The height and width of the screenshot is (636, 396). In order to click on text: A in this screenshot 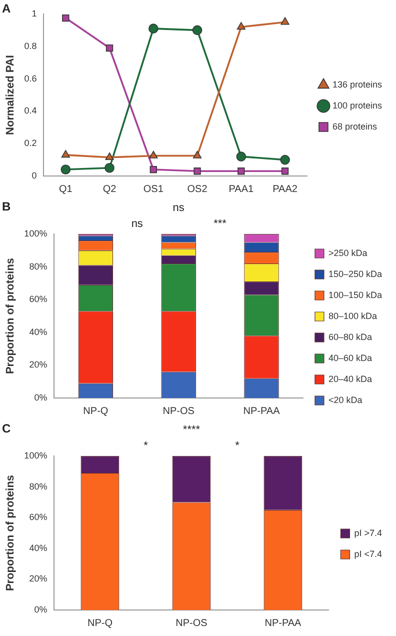, I will do `click(6, 8)`.